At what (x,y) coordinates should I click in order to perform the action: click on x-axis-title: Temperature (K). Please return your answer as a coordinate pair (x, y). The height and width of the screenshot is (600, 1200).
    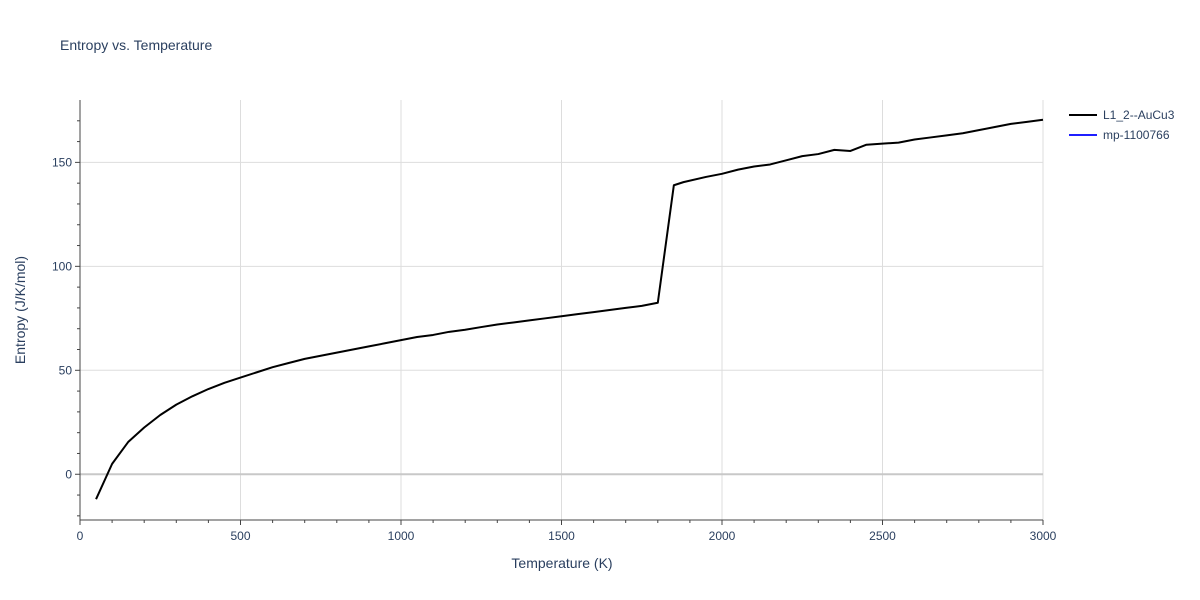
    Looking at the image, I should click on (561, 563).